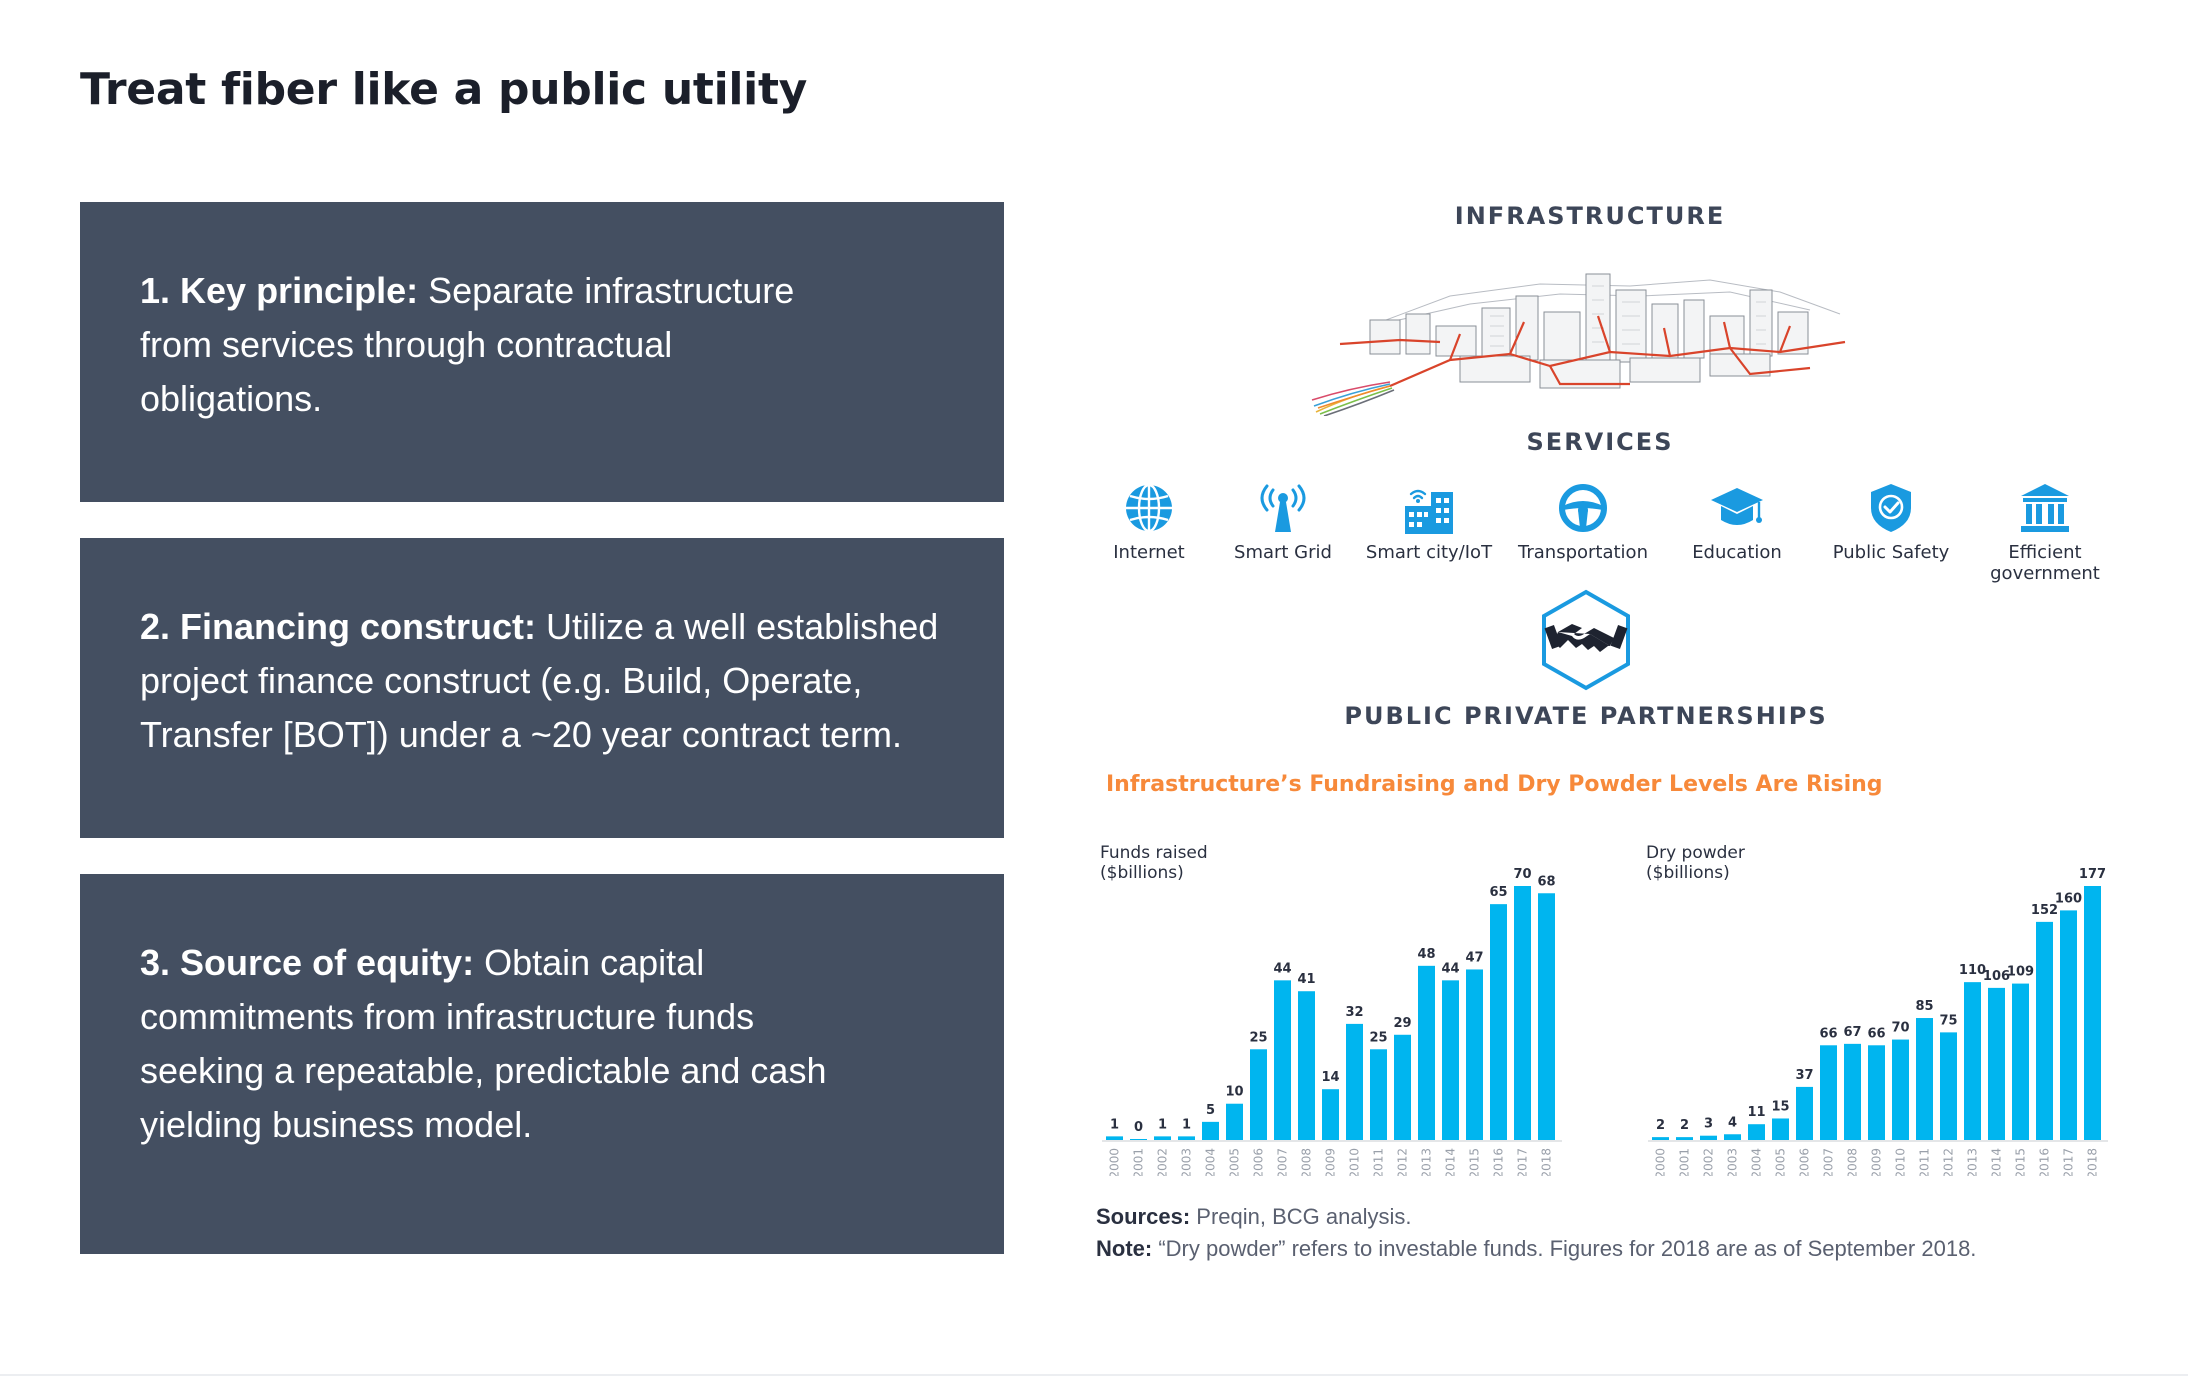  What do you see at coordinates (1924, 1006) in the screenshot?
I see `data-label: 85` at bounding box center [1924, 1006].